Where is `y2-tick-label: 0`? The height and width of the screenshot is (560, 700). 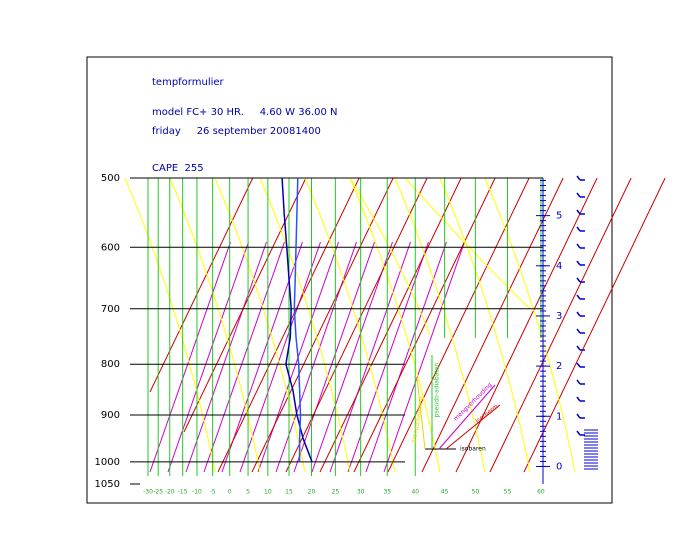 y2-tick-label: 0 is located at coordinates (559, 466).